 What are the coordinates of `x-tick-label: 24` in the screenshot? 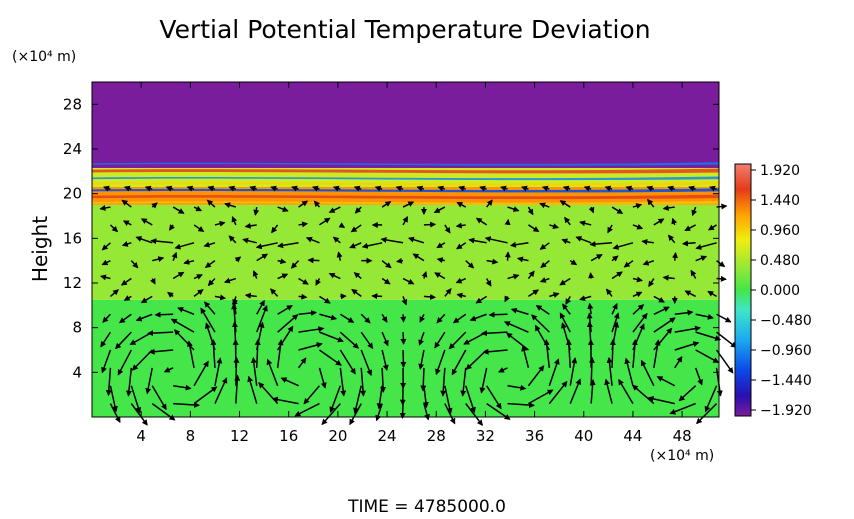 It's located at (387, 436).